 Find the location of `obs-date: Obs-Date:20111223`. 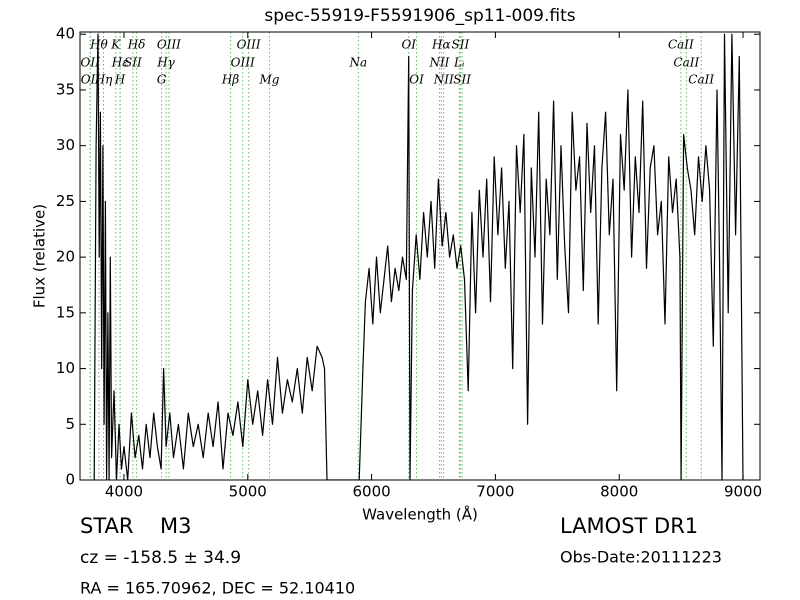

obs-date: Obs-Date:20111223 is located at coordinates (641, 557).